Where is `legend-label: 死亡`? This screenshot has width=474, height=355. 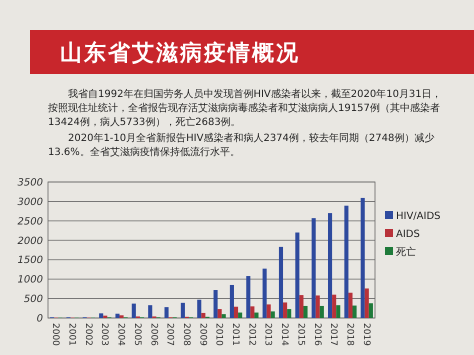 legend-label: 死亡 is located at coordinates (406, 252).